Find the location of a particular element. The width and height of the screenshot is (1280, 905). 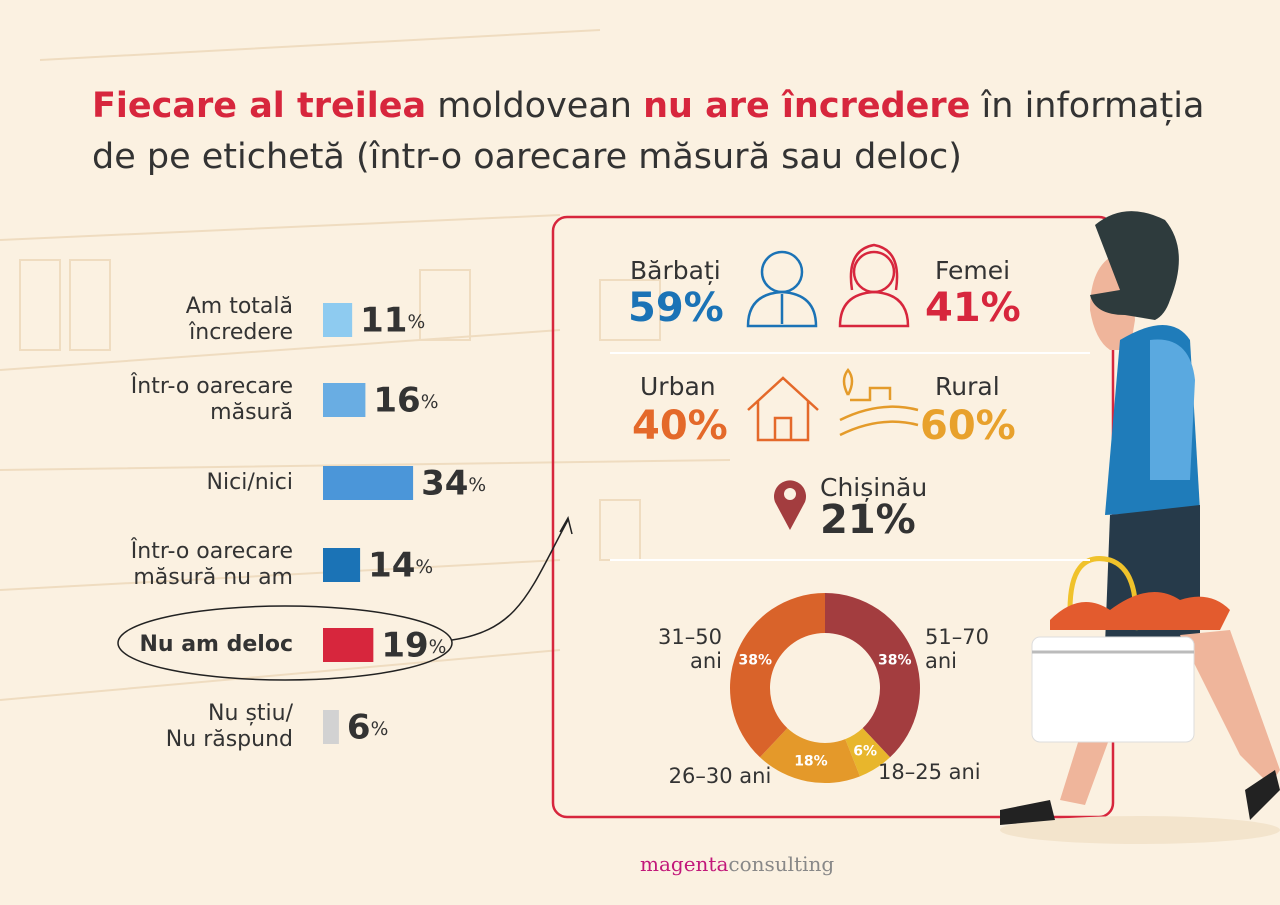

footer: magentaconsulting is located at coordinates (737, 864).